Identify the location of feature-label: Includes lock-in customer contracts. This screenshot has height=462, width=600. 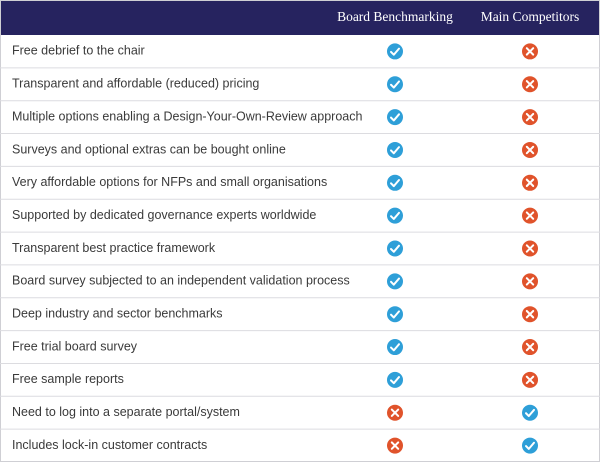
(109, 445).